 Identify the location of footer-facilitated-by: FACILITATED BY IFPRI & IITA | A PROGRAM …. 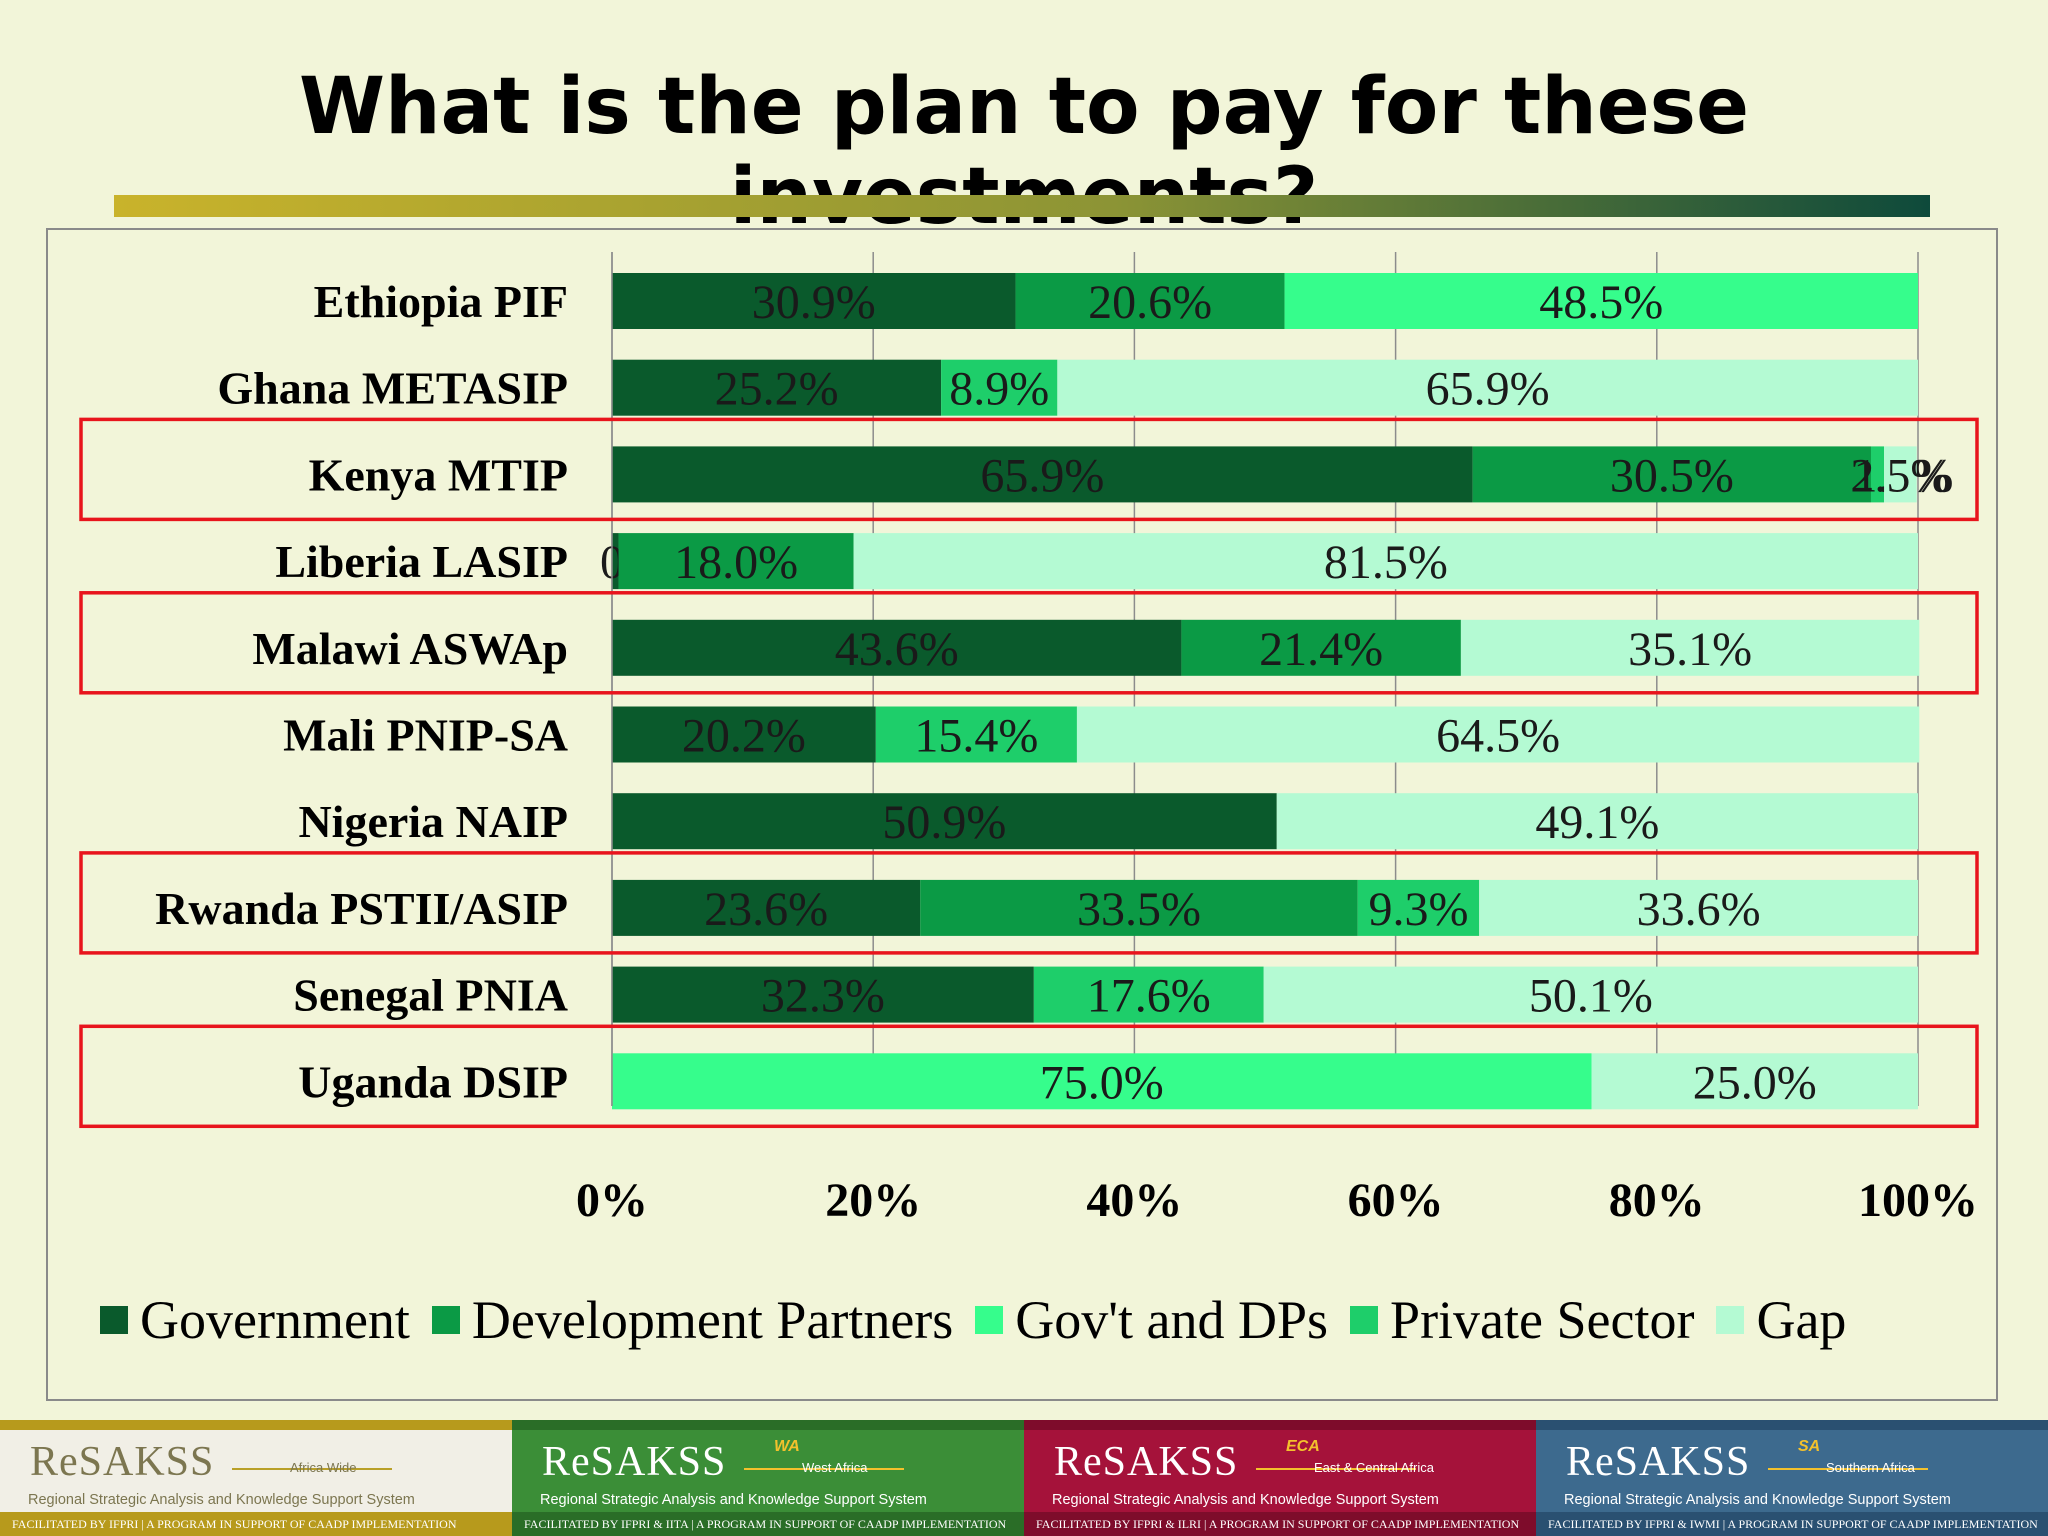
(768, 1524).